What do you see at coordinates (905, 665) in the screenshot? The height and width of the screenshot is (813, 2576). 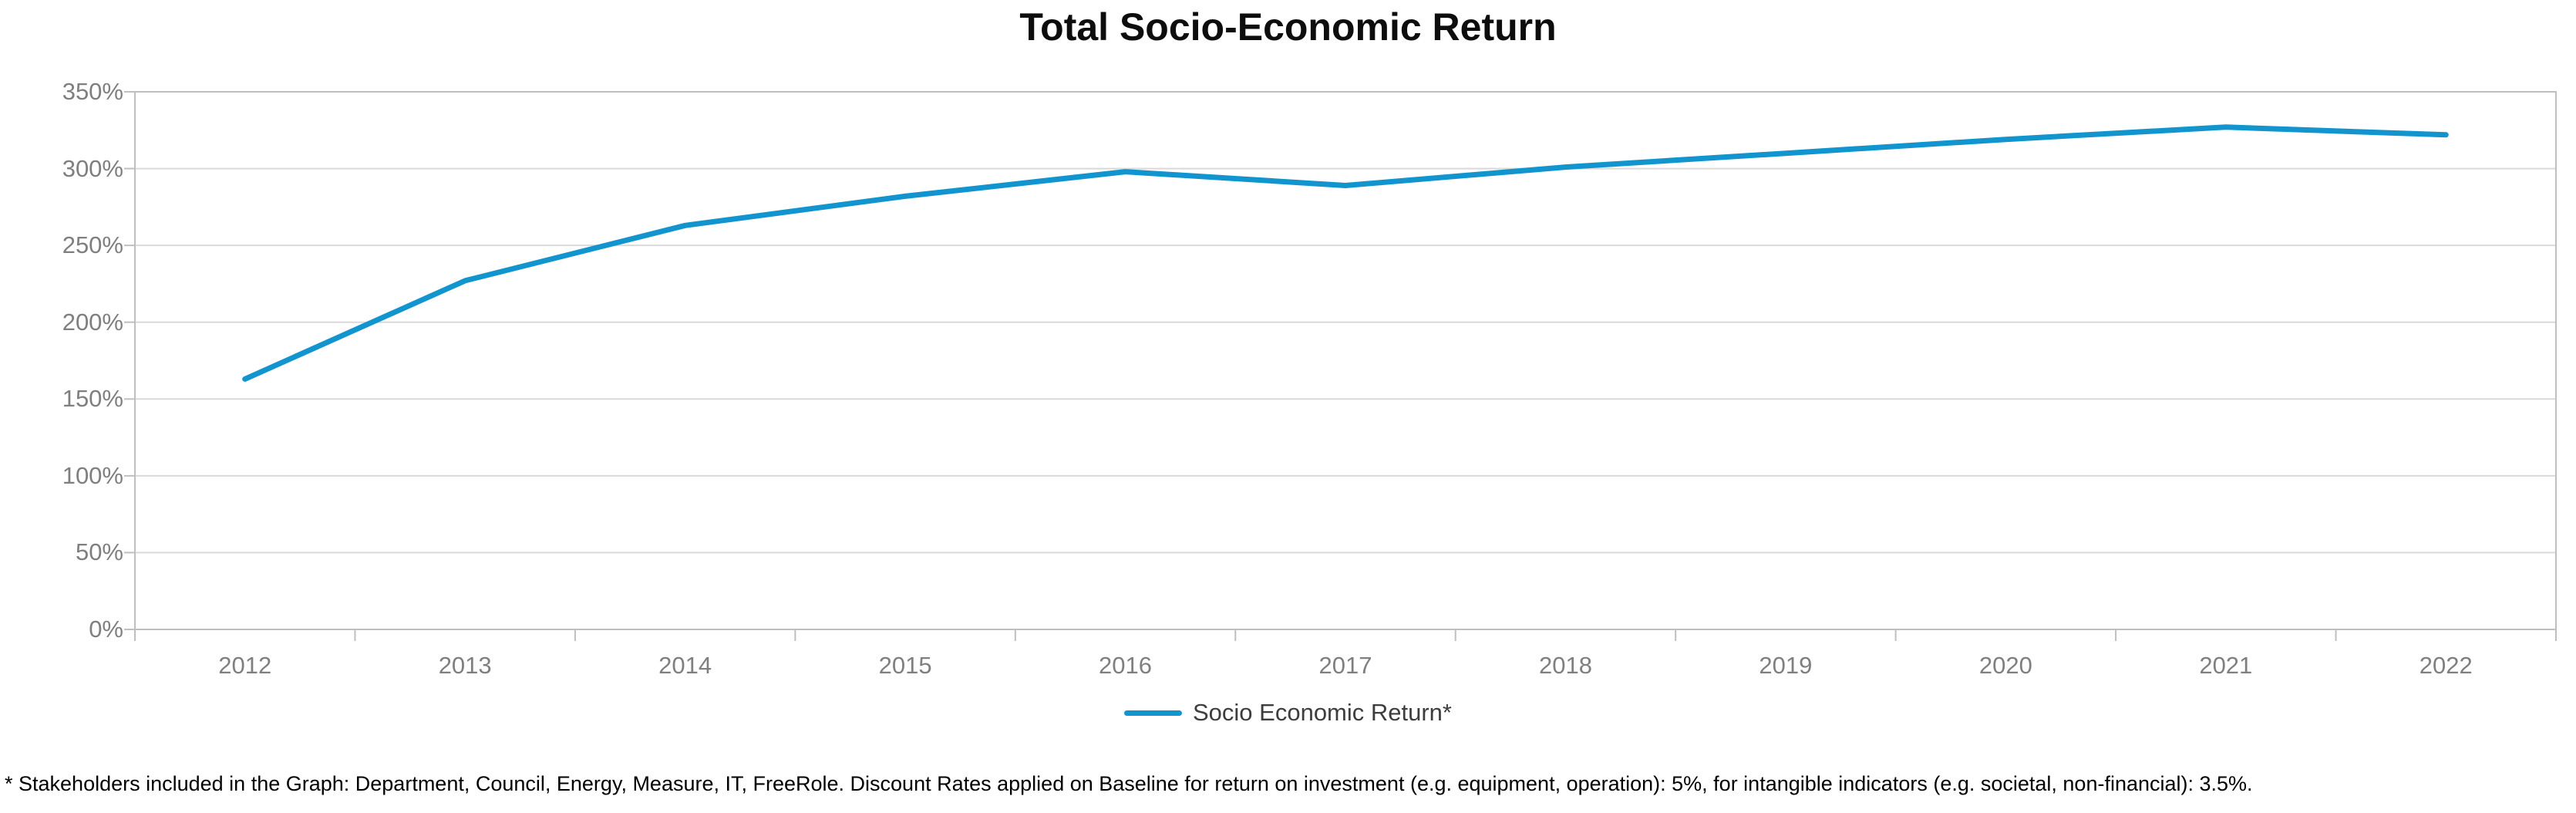 I see `x-axis-label: 2015` at bounding box center [905, 665].